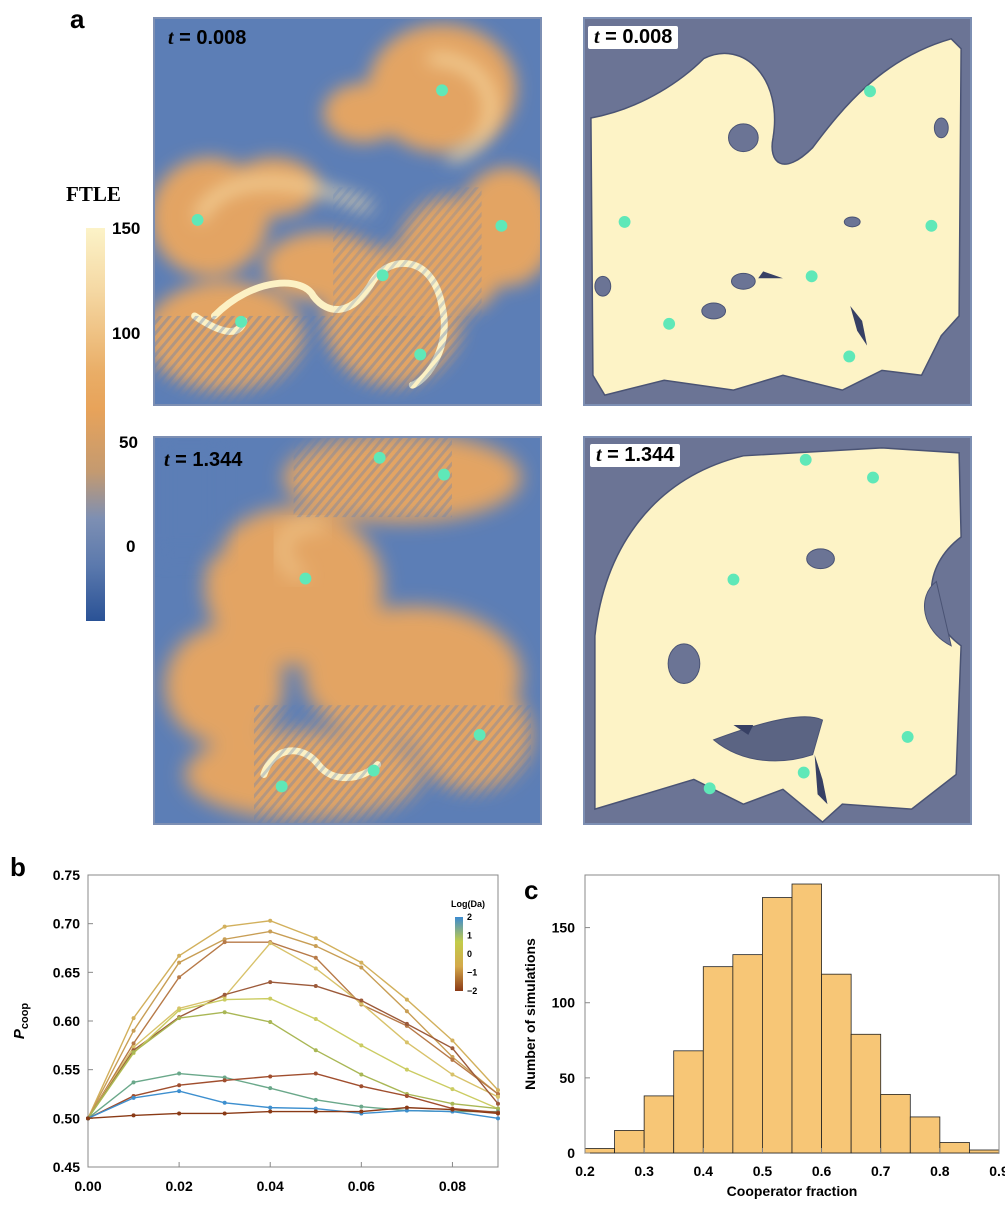 This screenshot has height=1209, width=1005. What do you see at coordinates (77, 19) in the screenshot?
I see `panel-label-a: a` at bounding box center [77, 19].